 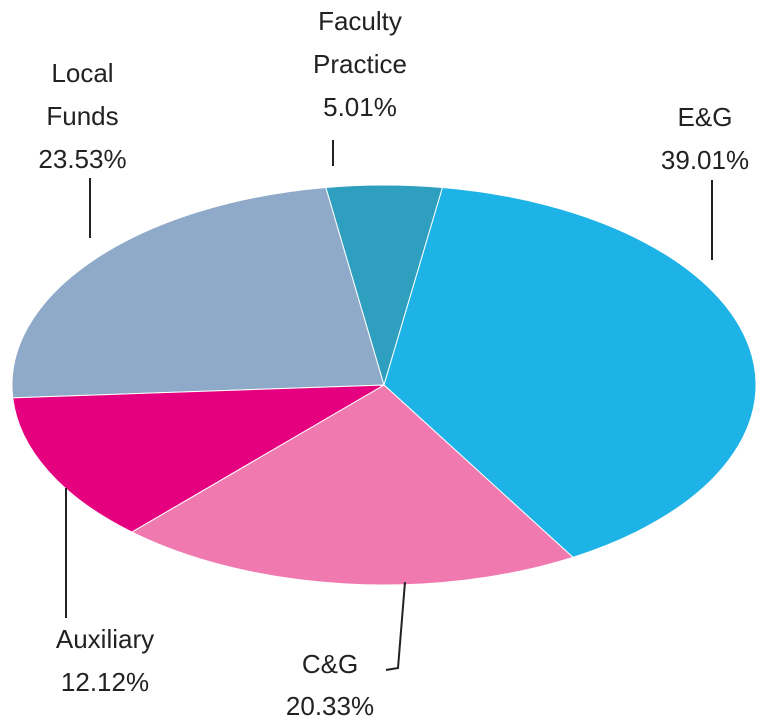 I want to click on slice-label: Faculty Practice 5.01%, so click(x=360, y=64).